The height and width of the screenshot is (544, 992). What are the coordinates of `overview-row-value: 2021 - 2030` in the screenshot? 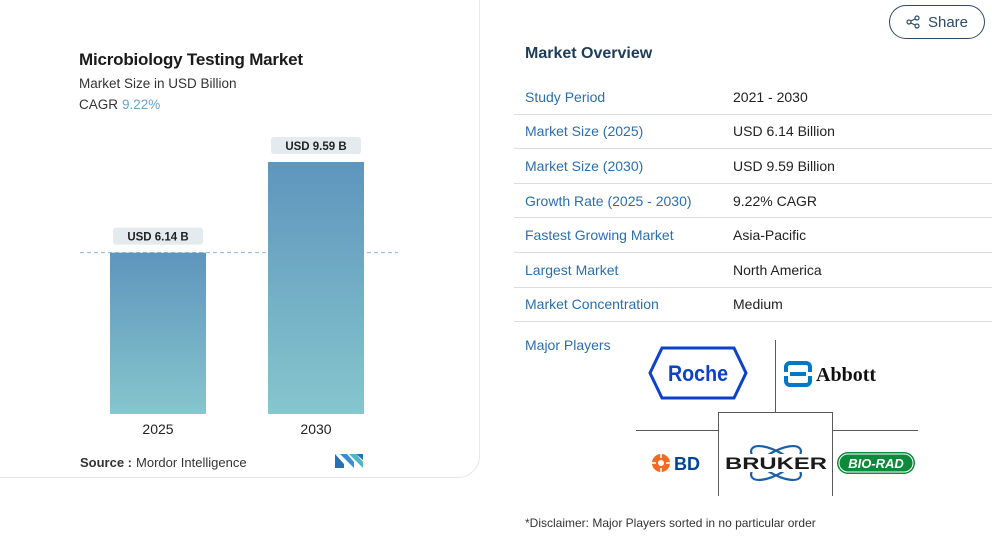 It's located at (770, 96).